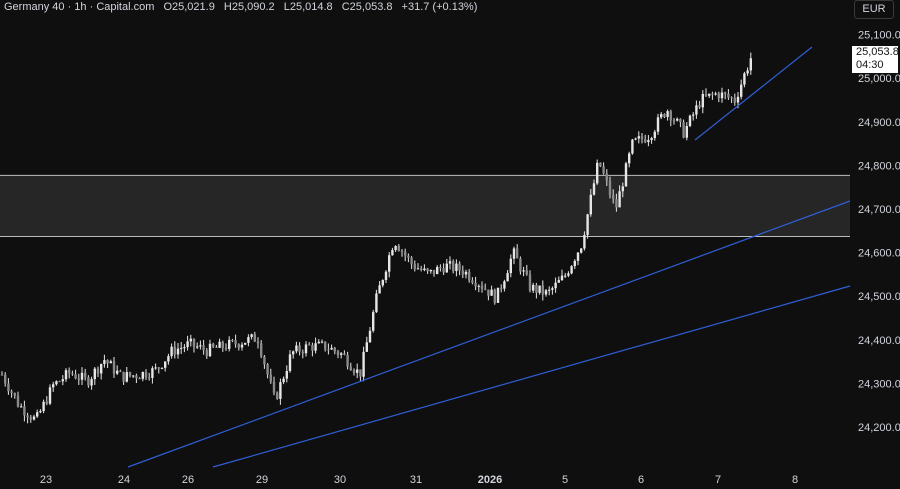 Image resolution: width=900 pixels, height=489 pixels. I want to click on x-axis: 23 24 26 29 30 31 2026 5 6 7 8, so click(419, 480).